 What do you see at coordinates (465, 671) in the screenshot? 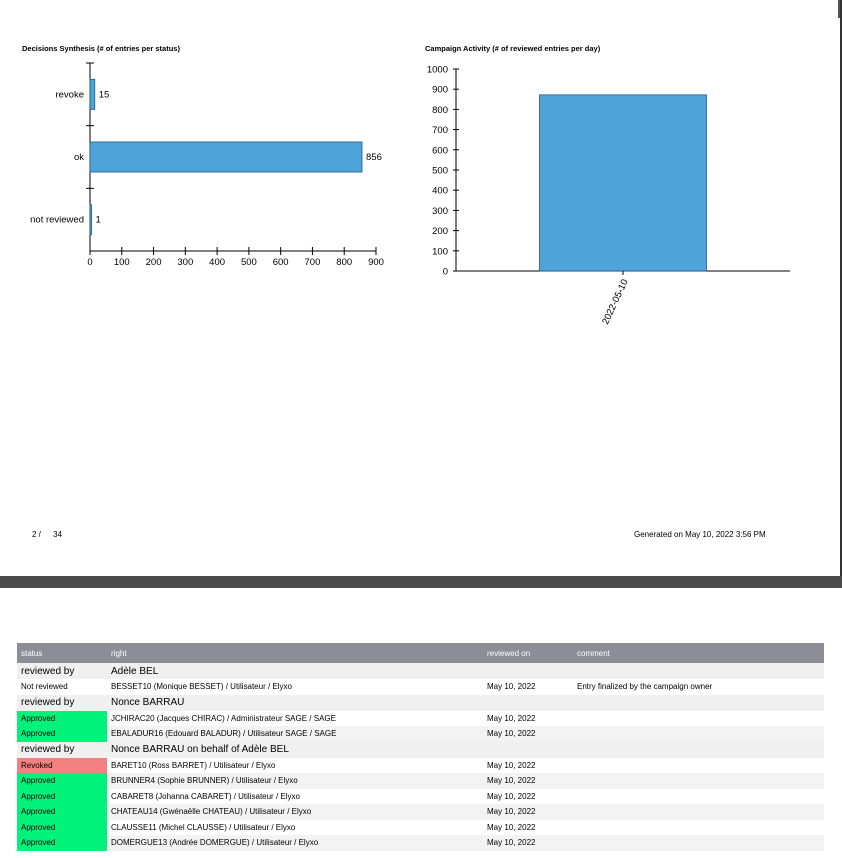
I see `reviewer-name: Adèle BEL` at bounding box center [465, 671].